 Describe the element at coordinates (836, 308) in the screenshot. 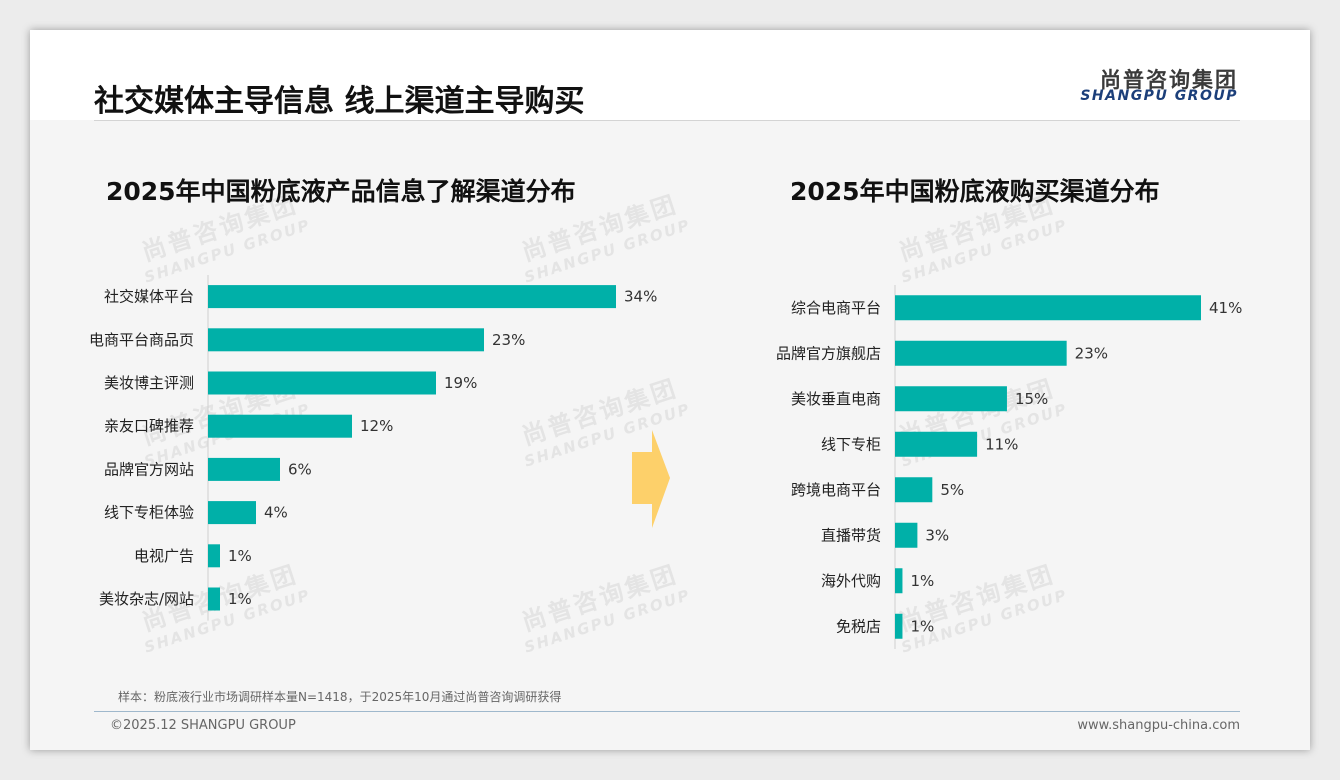

I see `purchase-channel-category-label: 综合电商平台` at that location.